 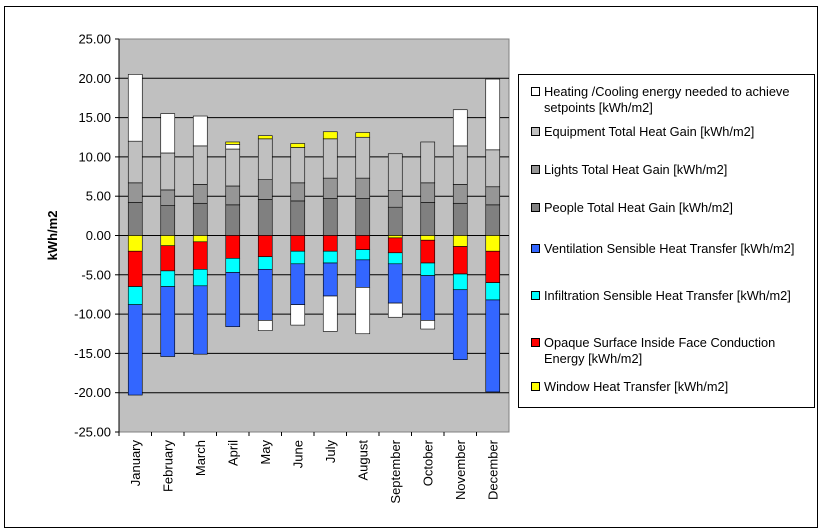 What do you see at coordinates (265, 452) in the screenshot?
I see `x-tick-label: May` at bounding box center [265, 452].